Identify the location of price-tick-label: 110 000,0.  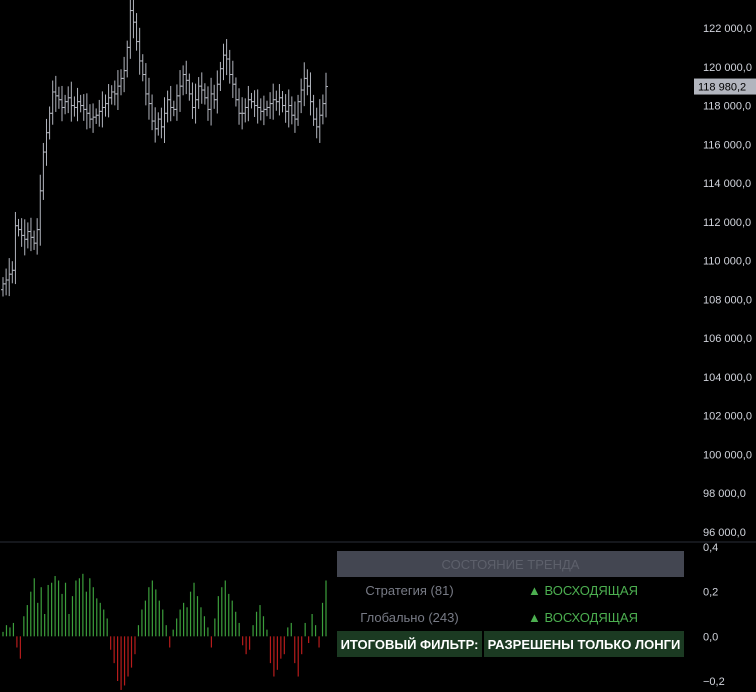
(727, 262).